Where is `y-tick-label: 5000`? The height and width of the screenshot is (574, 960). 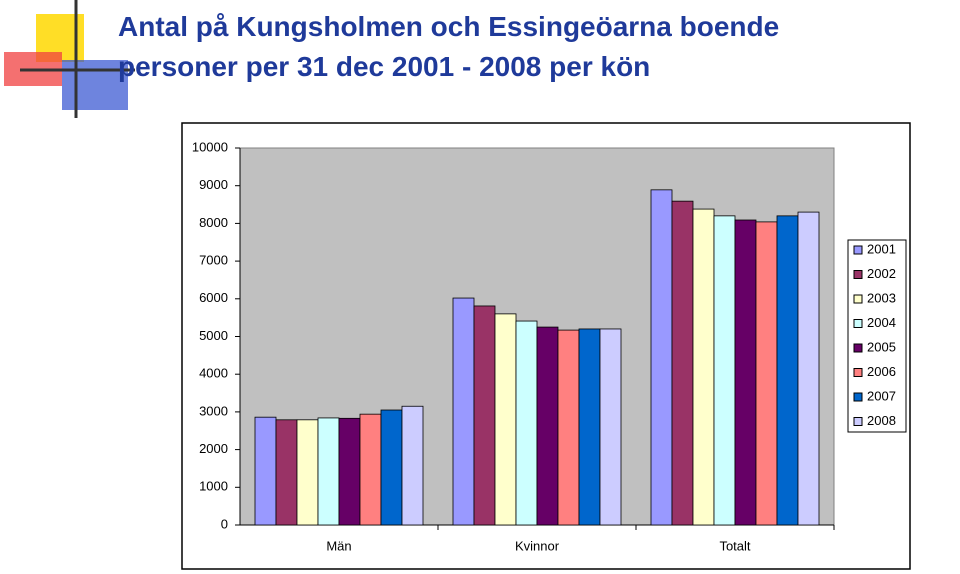 y-tick-label: 5000 is located at coordinates (213, 335).